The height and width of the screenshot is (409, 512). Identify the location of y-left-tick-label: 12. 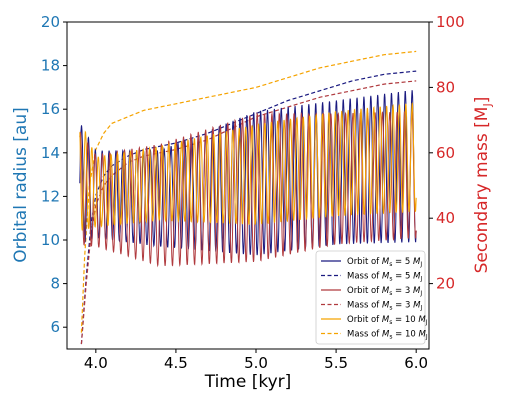
(50, 196).